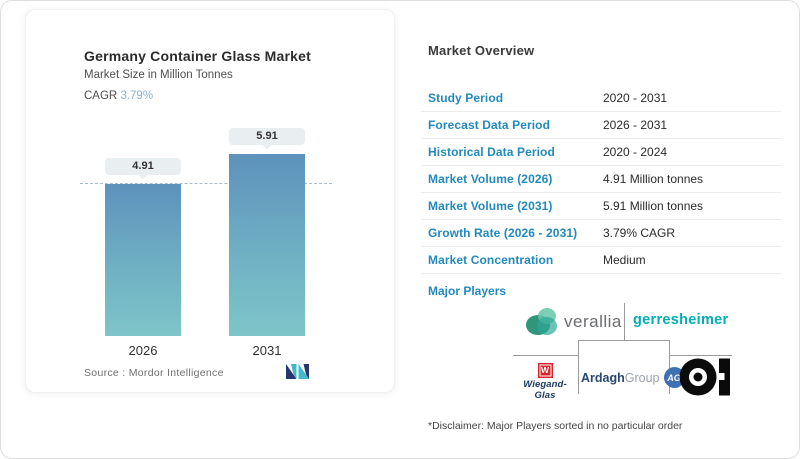 The image size is (800, 459). What do you see at coordinates (267, 350) in the screenshot?
I see `x-axis-tick-2031: 2031` at bounding box center [267, 350].